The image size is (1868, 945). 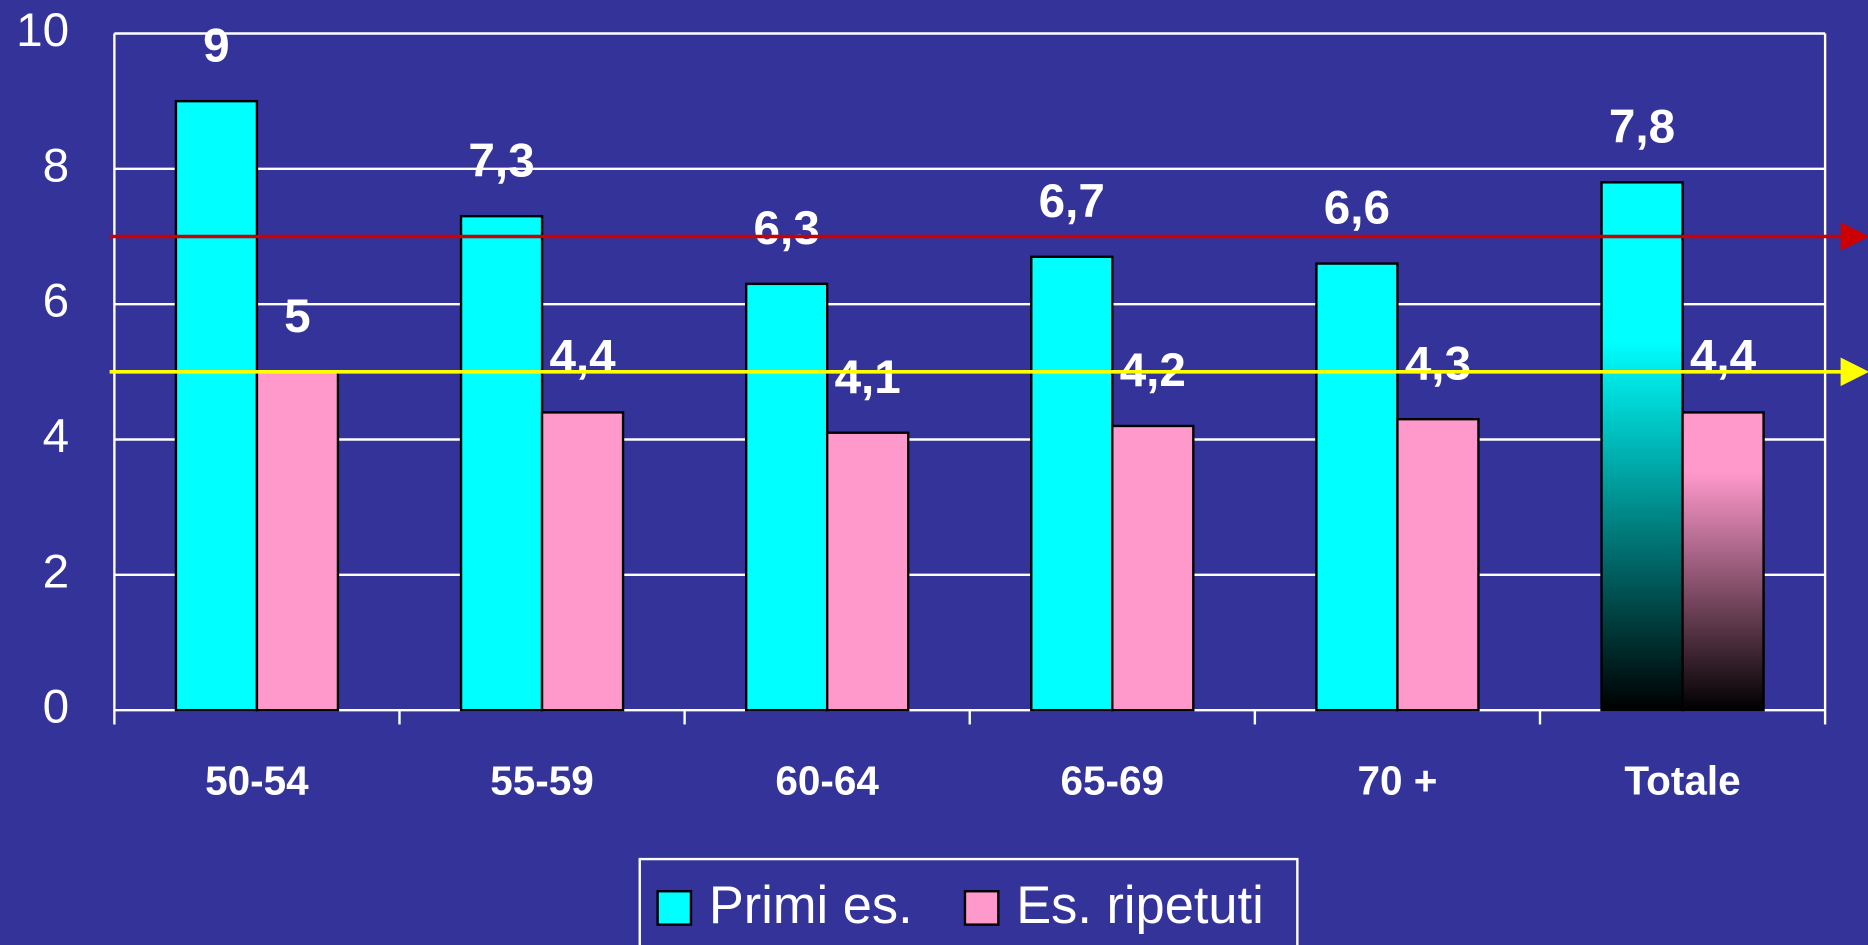 What do you see at coordinates (1113, 781) in the screenshot?
I see `x-tick-label: 65-69` at bounding box center [1113, 781].